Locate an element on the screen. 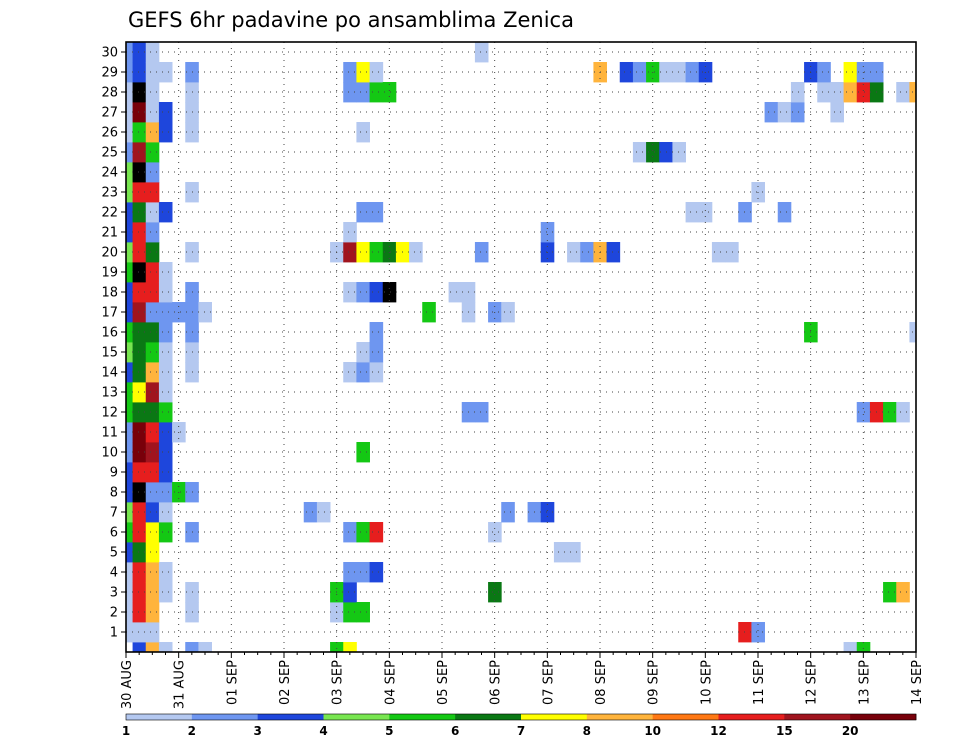 The width and height of the screenshot is (960, 742). legend-label: 7 is located at coordinates (521, 731).